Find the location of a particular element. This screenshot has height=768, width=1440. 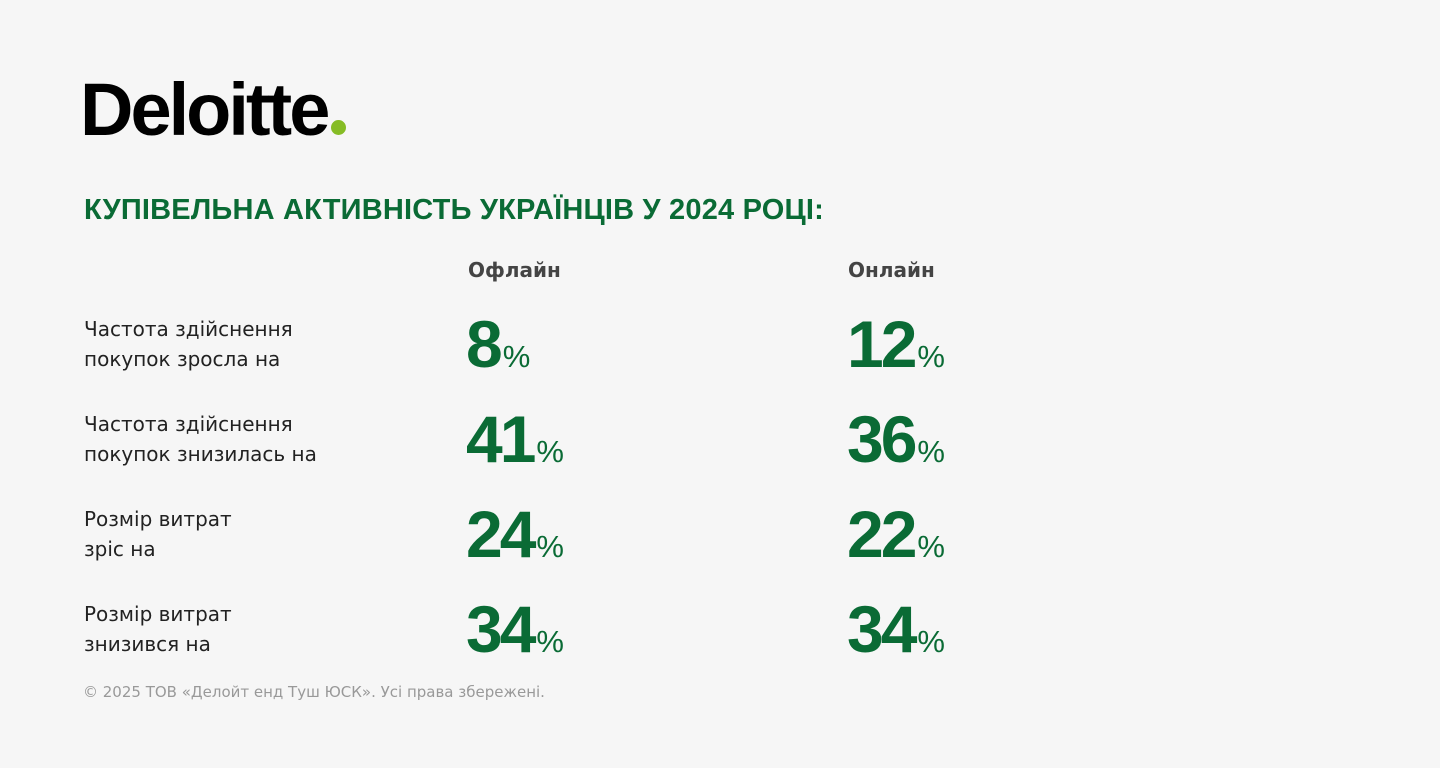

row-label: Розмір витрат знизився на is located at coordinates (234, 629).